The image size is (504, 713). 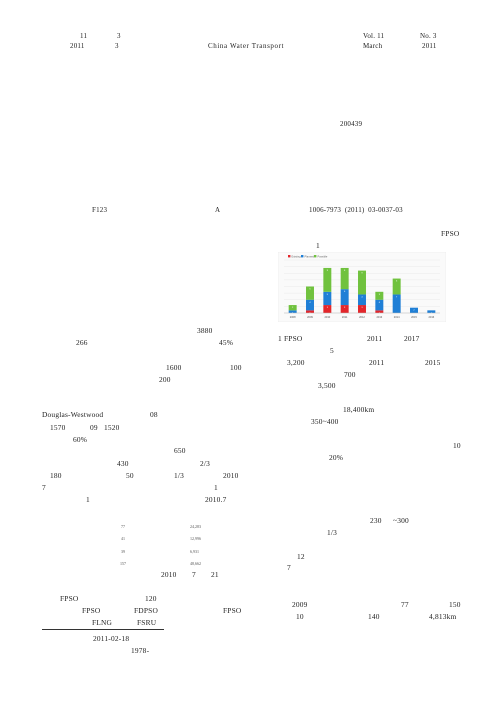 What do you see at coordinates (318, 245) in the screenshot?
I see `right-text: 1` at bounding box center [318, 245].